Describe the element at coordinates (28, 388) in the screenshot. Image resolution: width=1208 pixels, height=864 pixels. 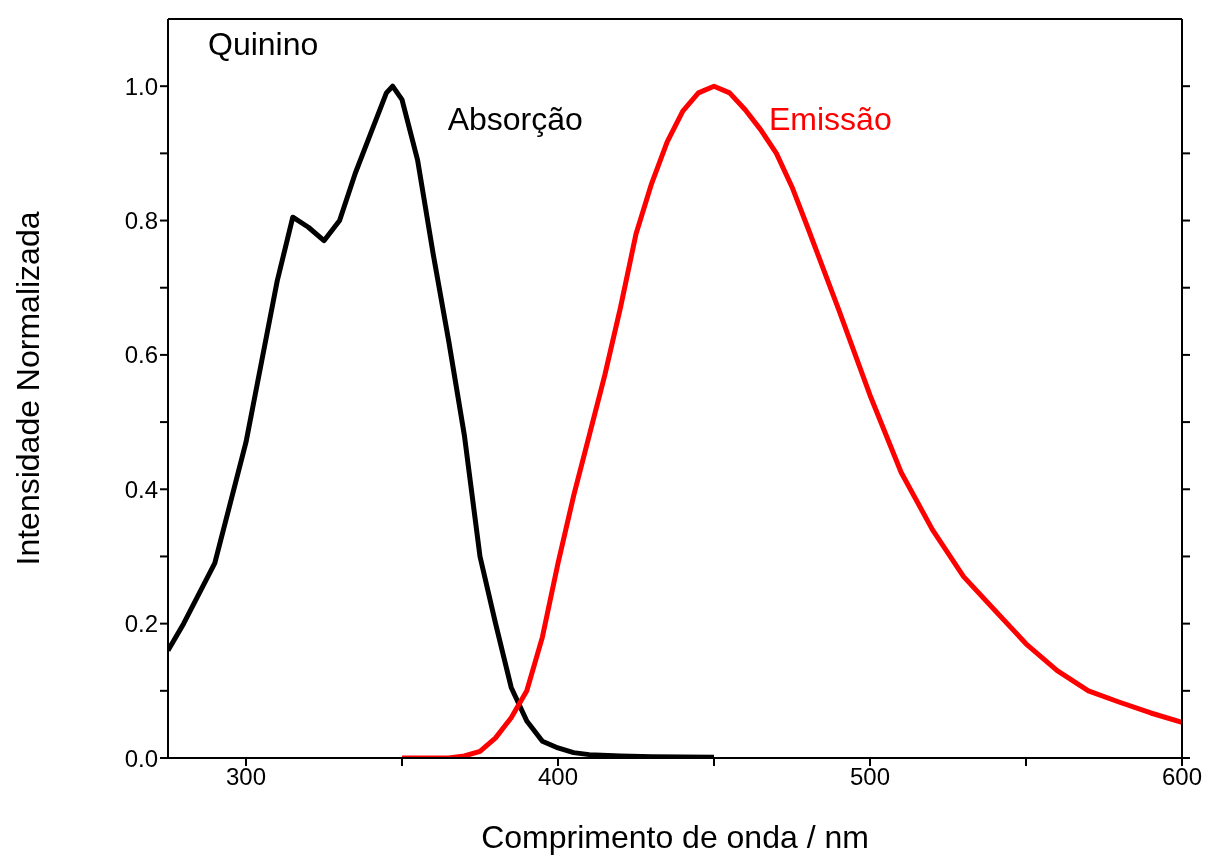
I see `y-axis-title: Intensidade Normalizada` at that location.